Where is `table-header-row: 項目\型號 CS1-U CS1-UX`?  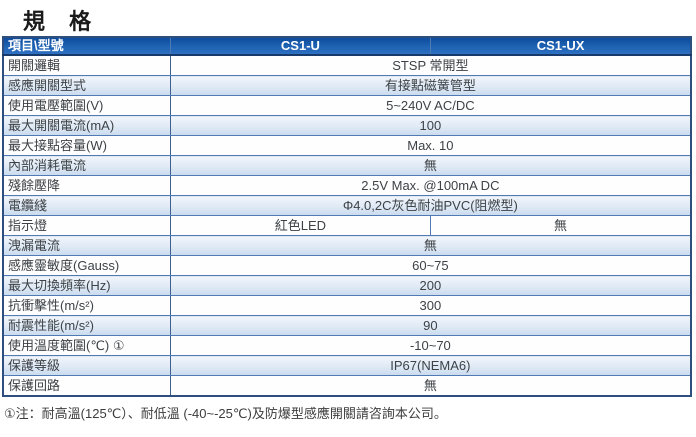 table-header-row: 項目\型號 CS1-U CS1-UX is located at coordinates (347, 46).